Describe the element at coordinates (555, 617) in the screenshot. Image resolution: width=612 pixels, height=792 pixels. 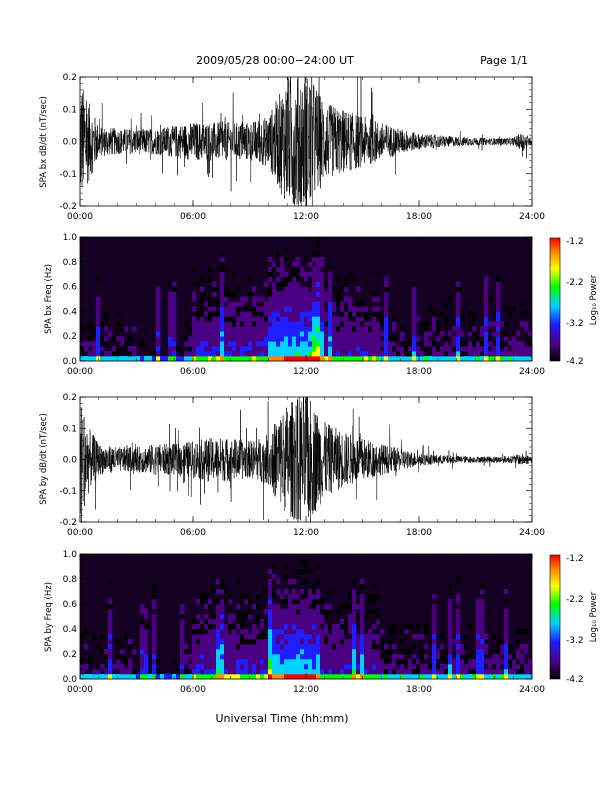
I see `colorbar-by-gradient` at that location.